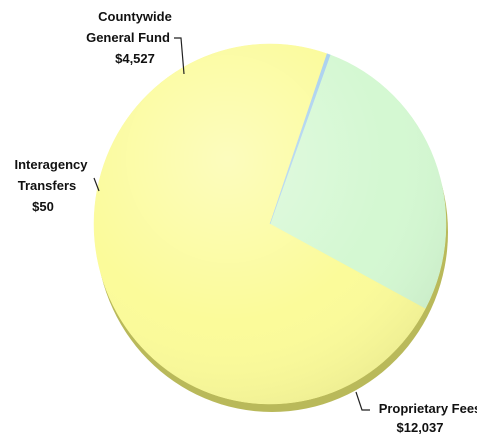 The height and width of the screenshot is (436, 477). Describe the element at coordinates (96, 184) in the screenshot. I see `leader-line-interagency` at that location.